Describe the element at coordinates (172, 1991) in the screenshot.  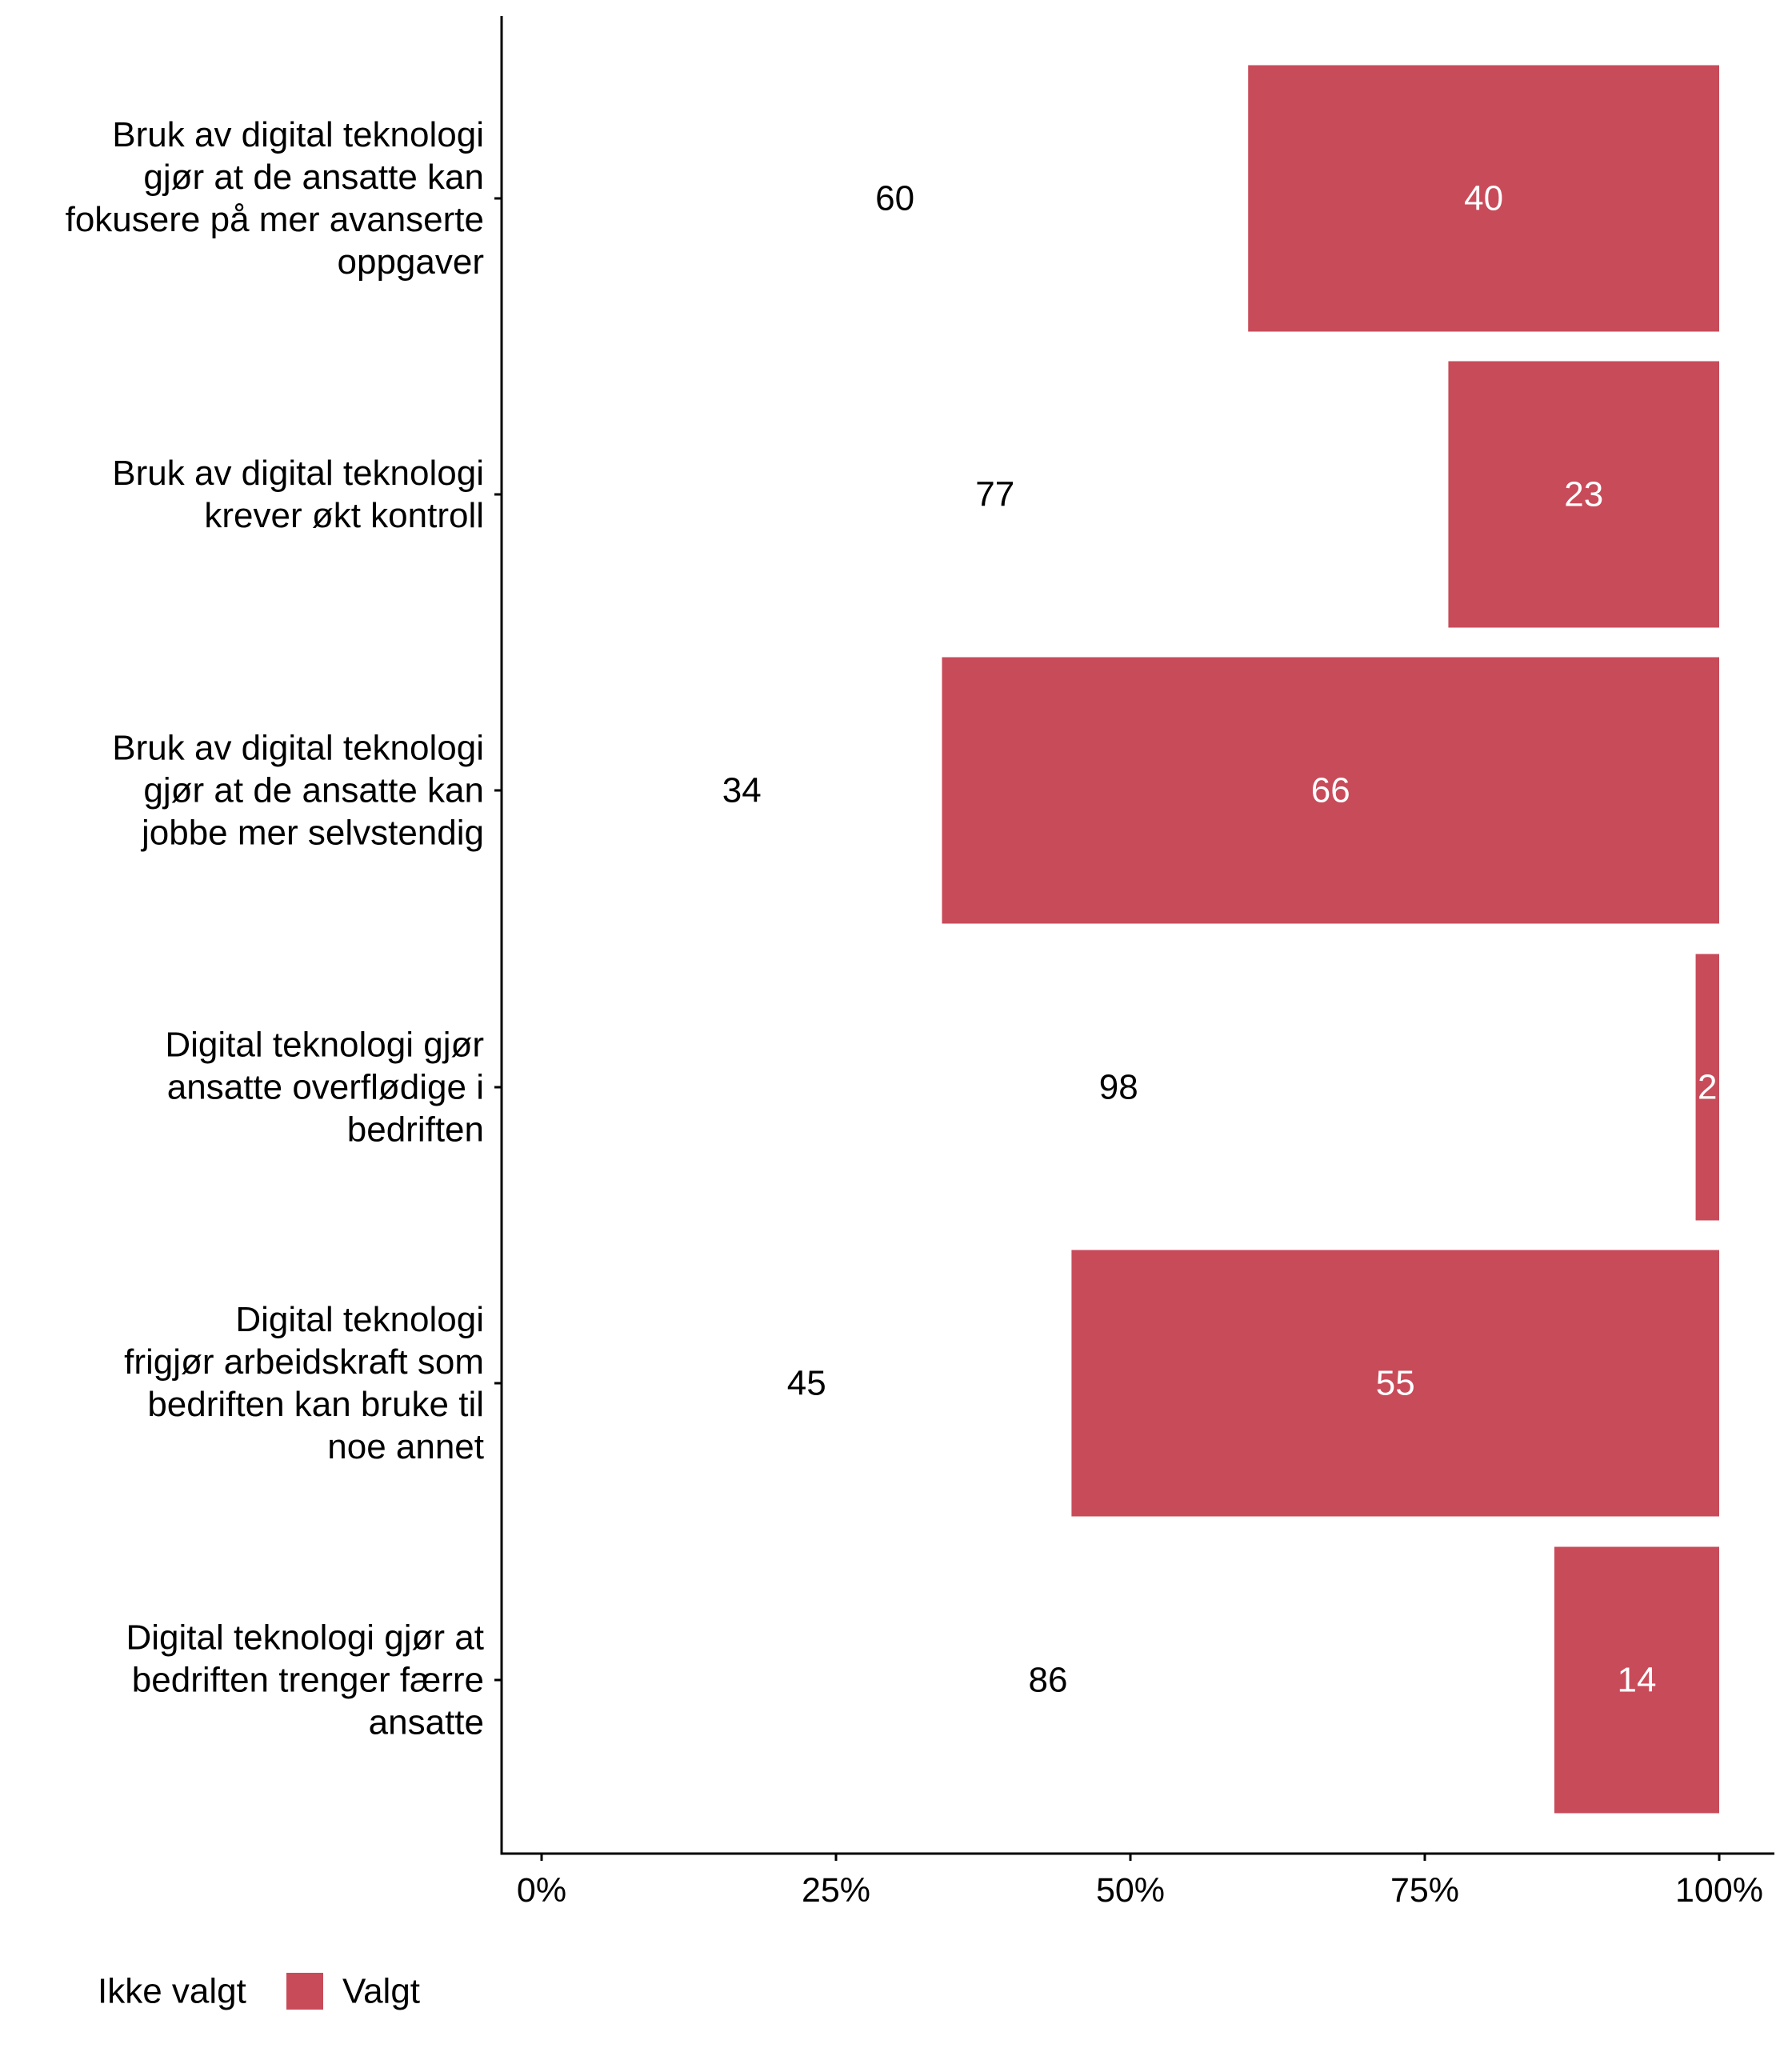
I see `legend-label-ikke-valgt: Ikke valgt` at that location.